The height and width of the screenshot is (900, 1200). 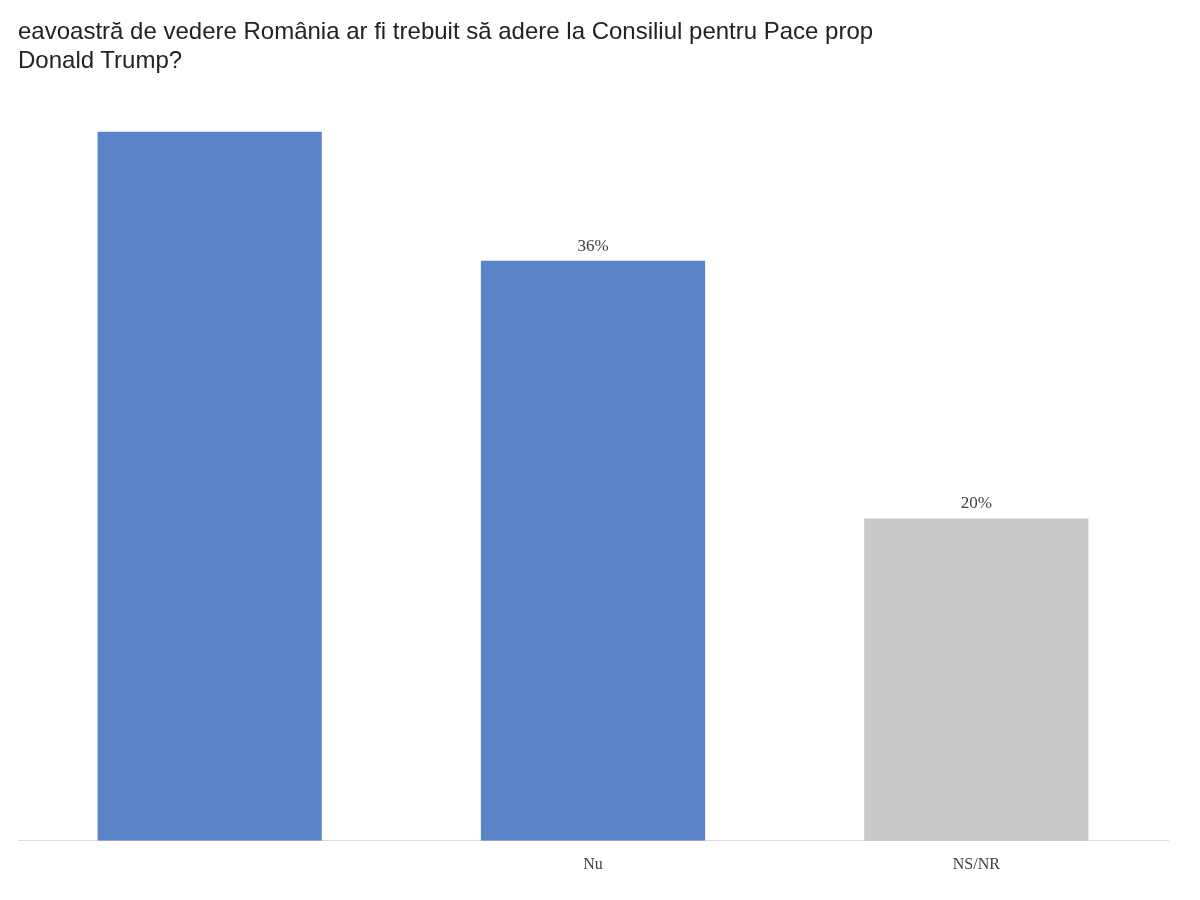 I want to click on chart-title: eavoastră de vedere România ar fi trebuit să adere la Consiliul pentru Pace prop Donald Trump?, so click(x=446, y=45).